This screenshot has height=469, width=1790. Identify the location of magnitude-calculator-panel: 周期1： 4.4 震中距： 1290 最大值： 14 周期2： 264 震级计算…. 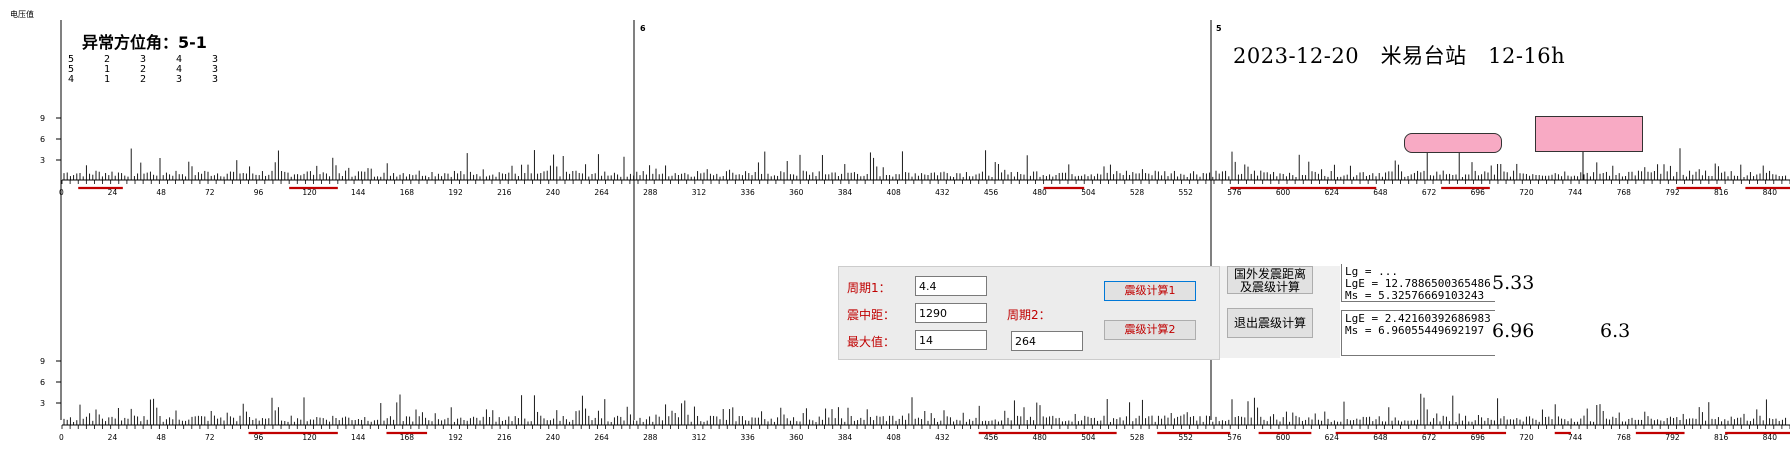
(1029, 313).